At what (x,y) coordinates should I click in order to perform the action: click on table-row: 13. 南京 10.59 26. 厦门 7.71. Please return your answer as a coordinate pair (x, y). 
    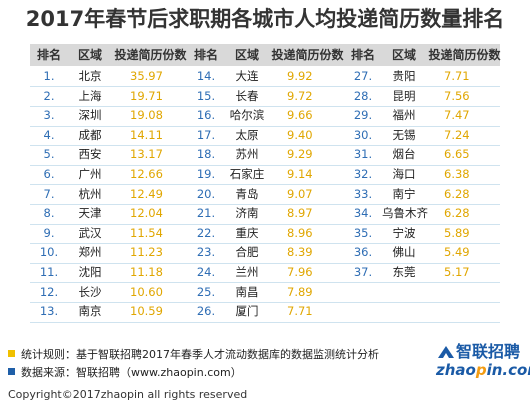
    Looking at the image, I should click on (265, 312).